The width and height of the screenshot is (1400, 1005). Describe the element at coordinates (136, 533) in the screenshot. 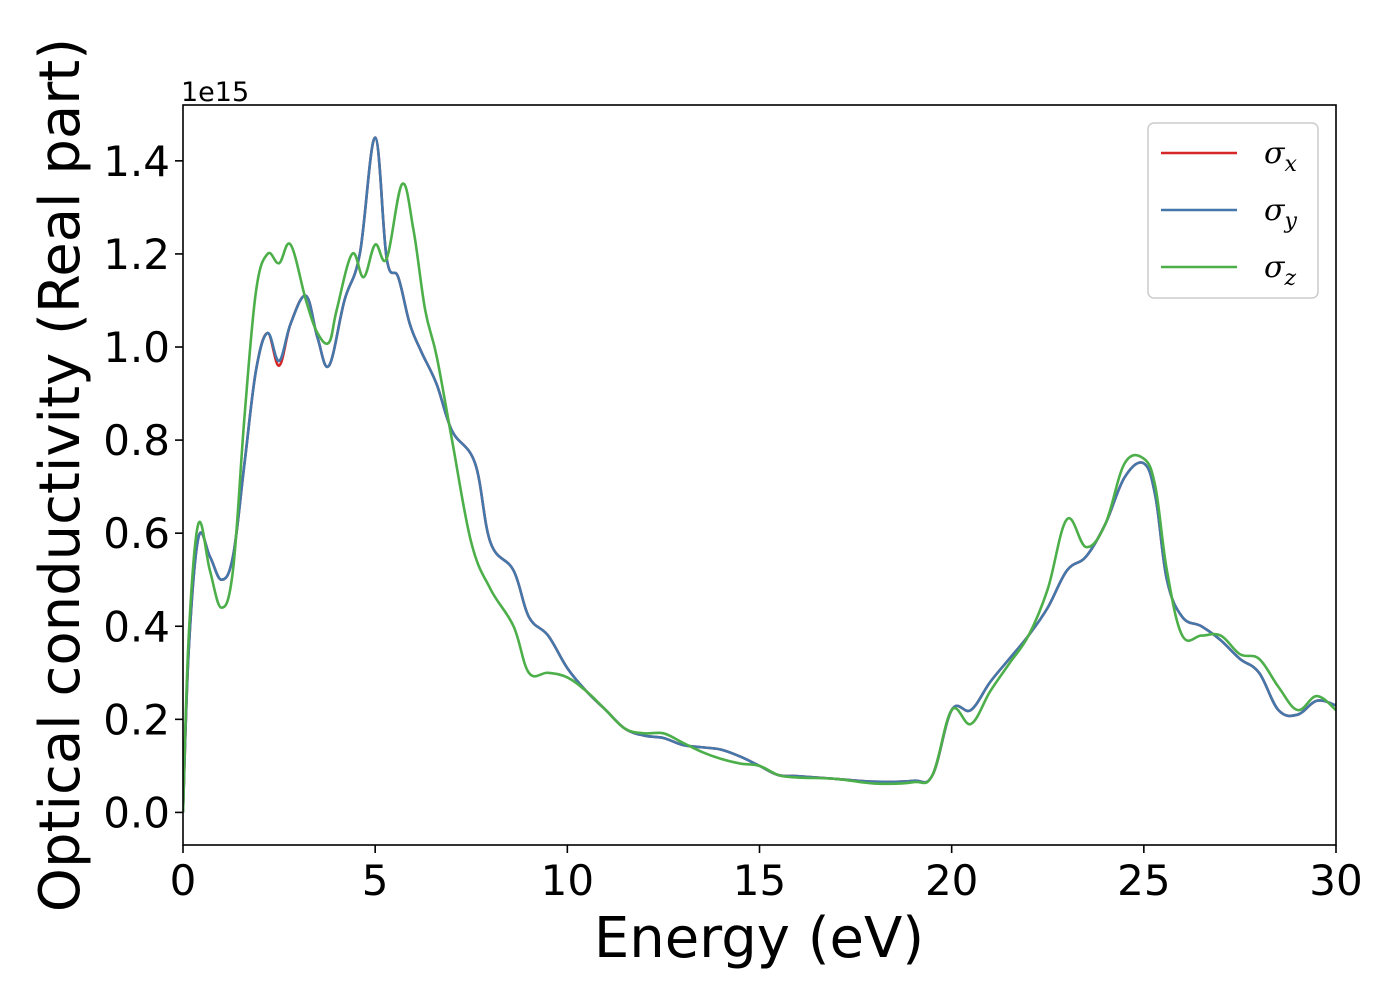

I see `y-tick-label: 0.6` at that location.